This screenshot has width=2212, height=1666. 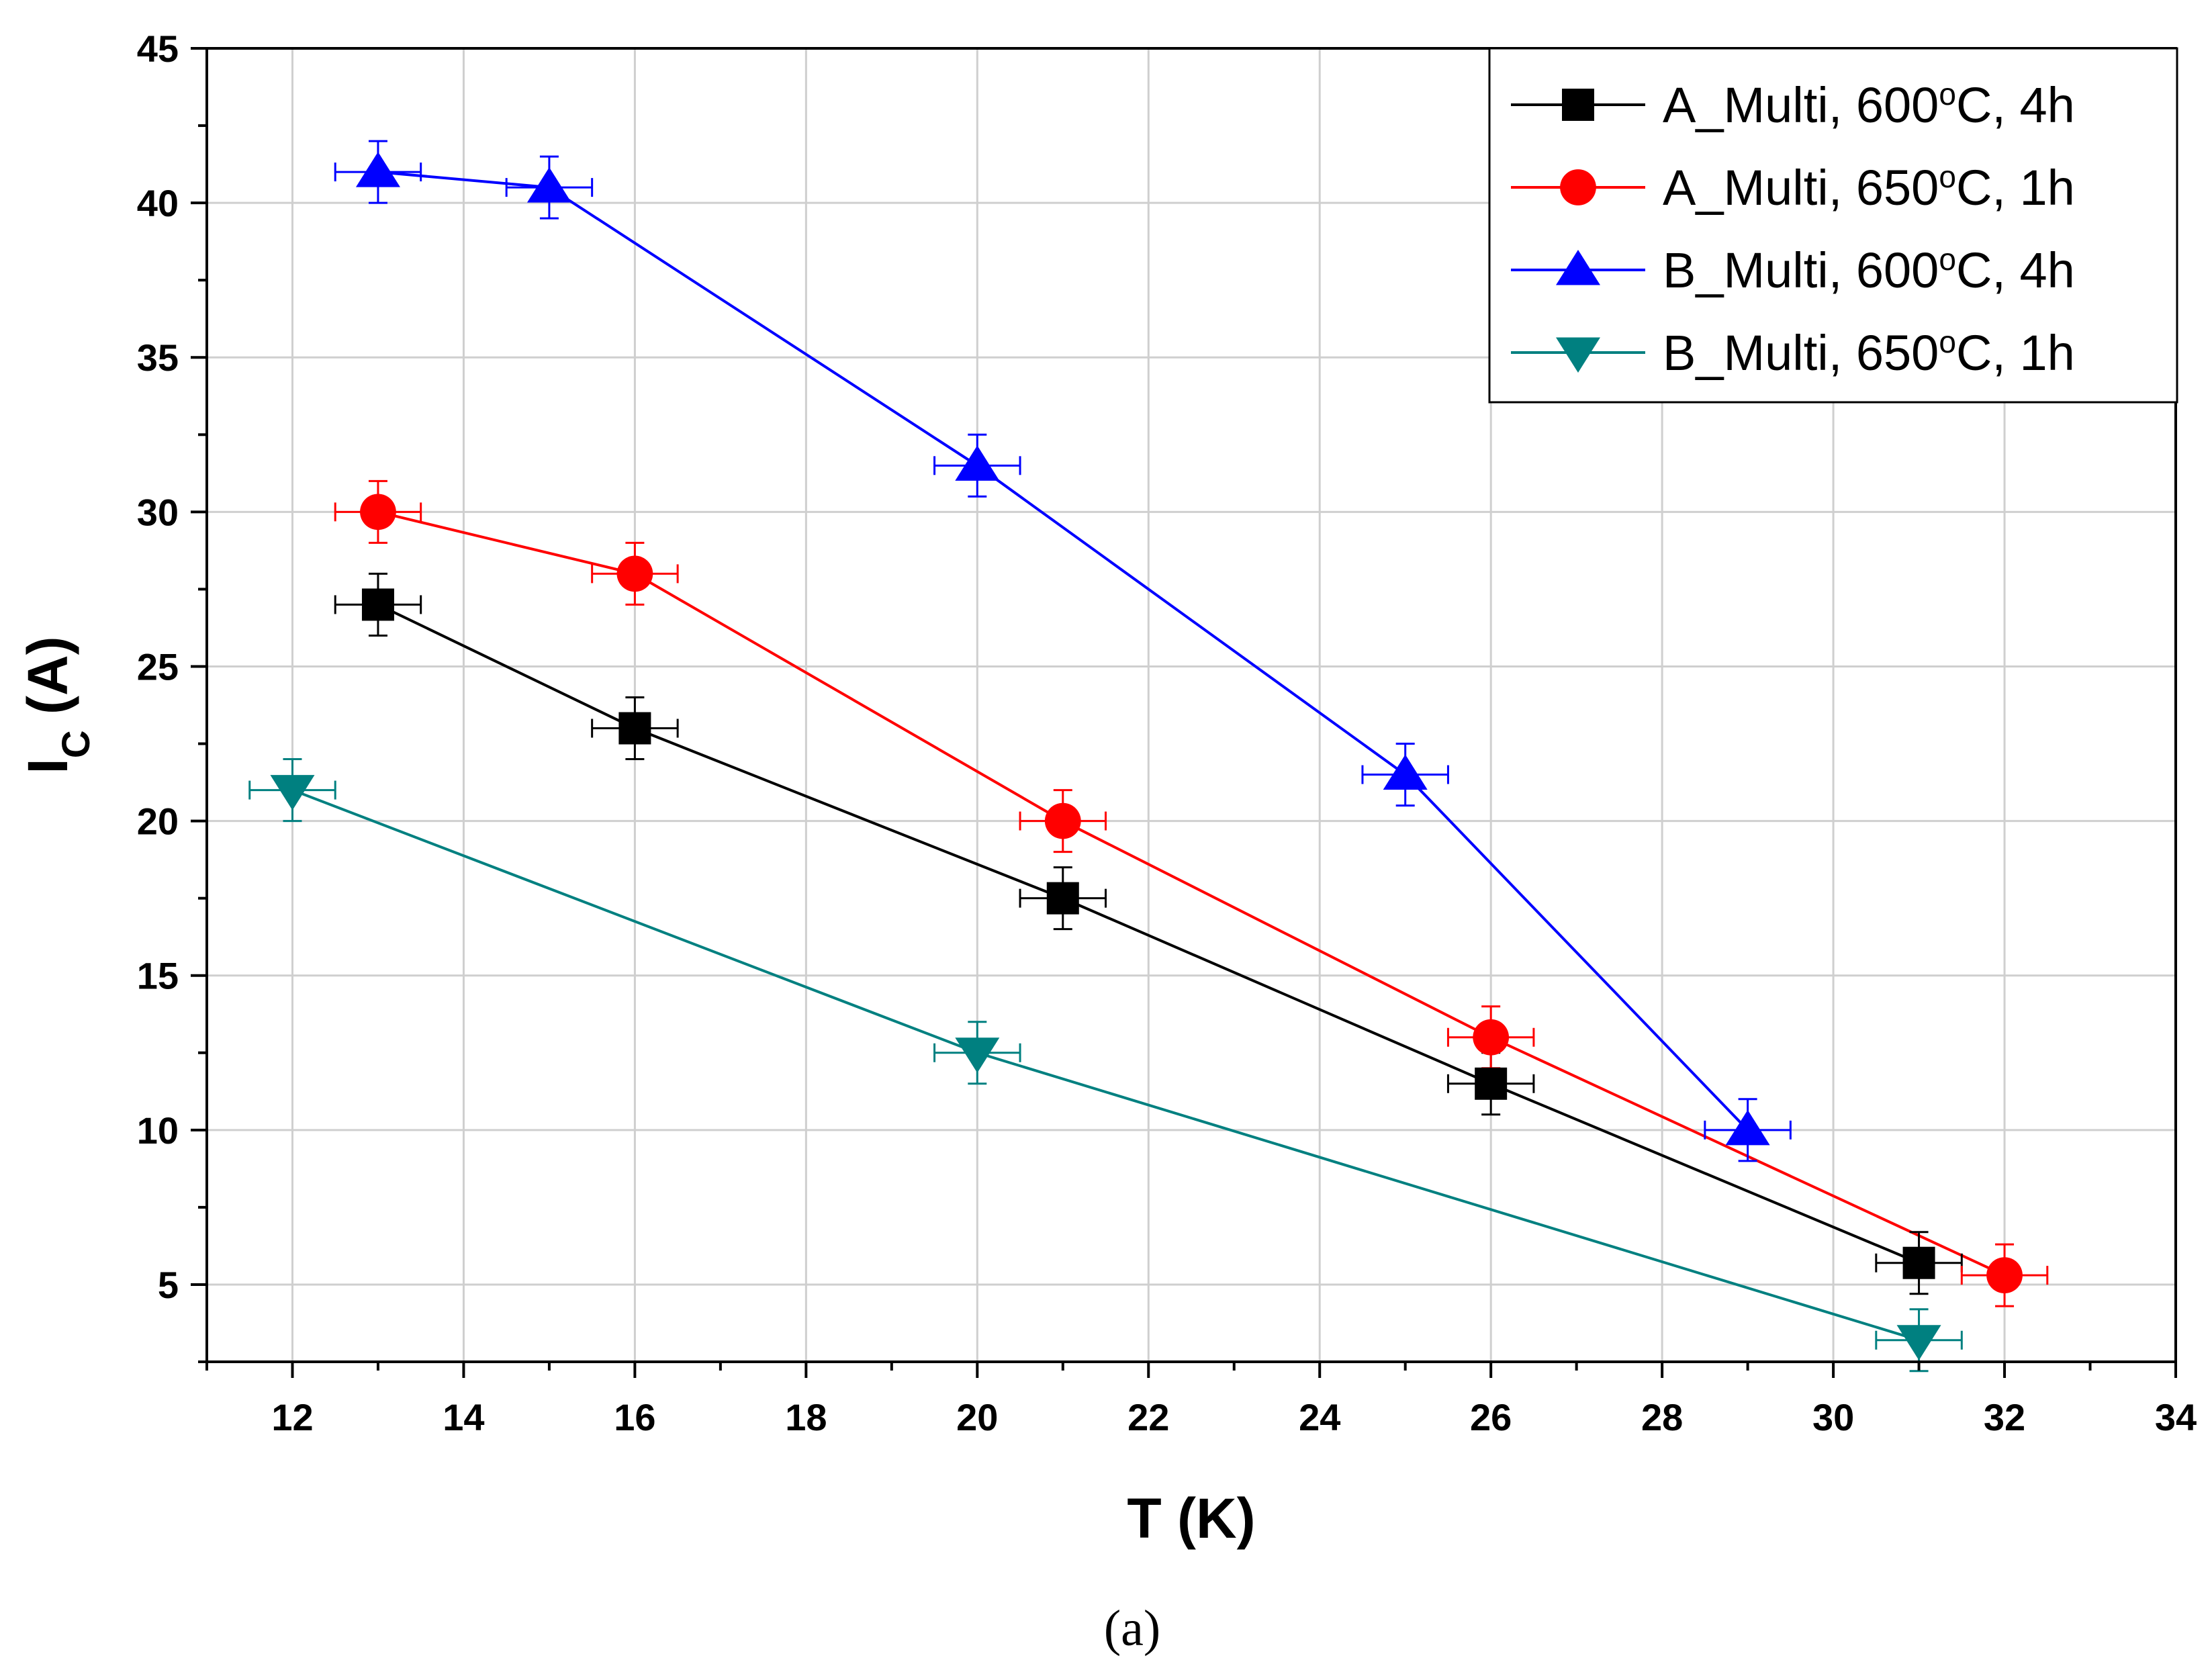 I want to click on legend-item-3: B_Multi, 600oC, 4h, so click(x=1793, y=270).